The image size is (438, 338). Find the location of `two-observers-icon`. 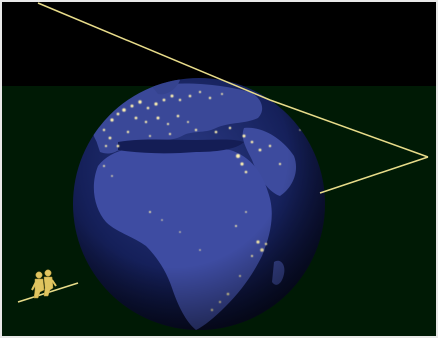

two-observers-icon is located at coordinates (44, 284).